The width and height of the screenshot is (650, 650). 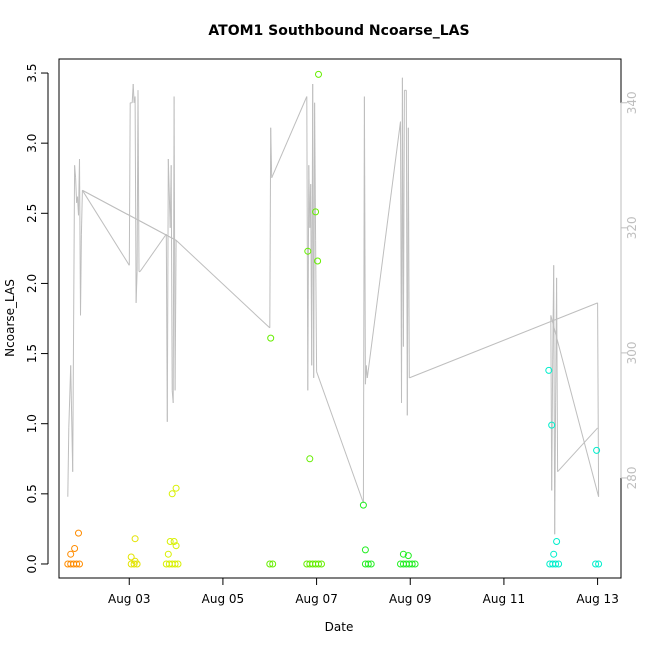 What do you see at coordinates (32, 143) in the screenshot?
I see `y-tick-label: 3.0` at bounding box center [32, 143].